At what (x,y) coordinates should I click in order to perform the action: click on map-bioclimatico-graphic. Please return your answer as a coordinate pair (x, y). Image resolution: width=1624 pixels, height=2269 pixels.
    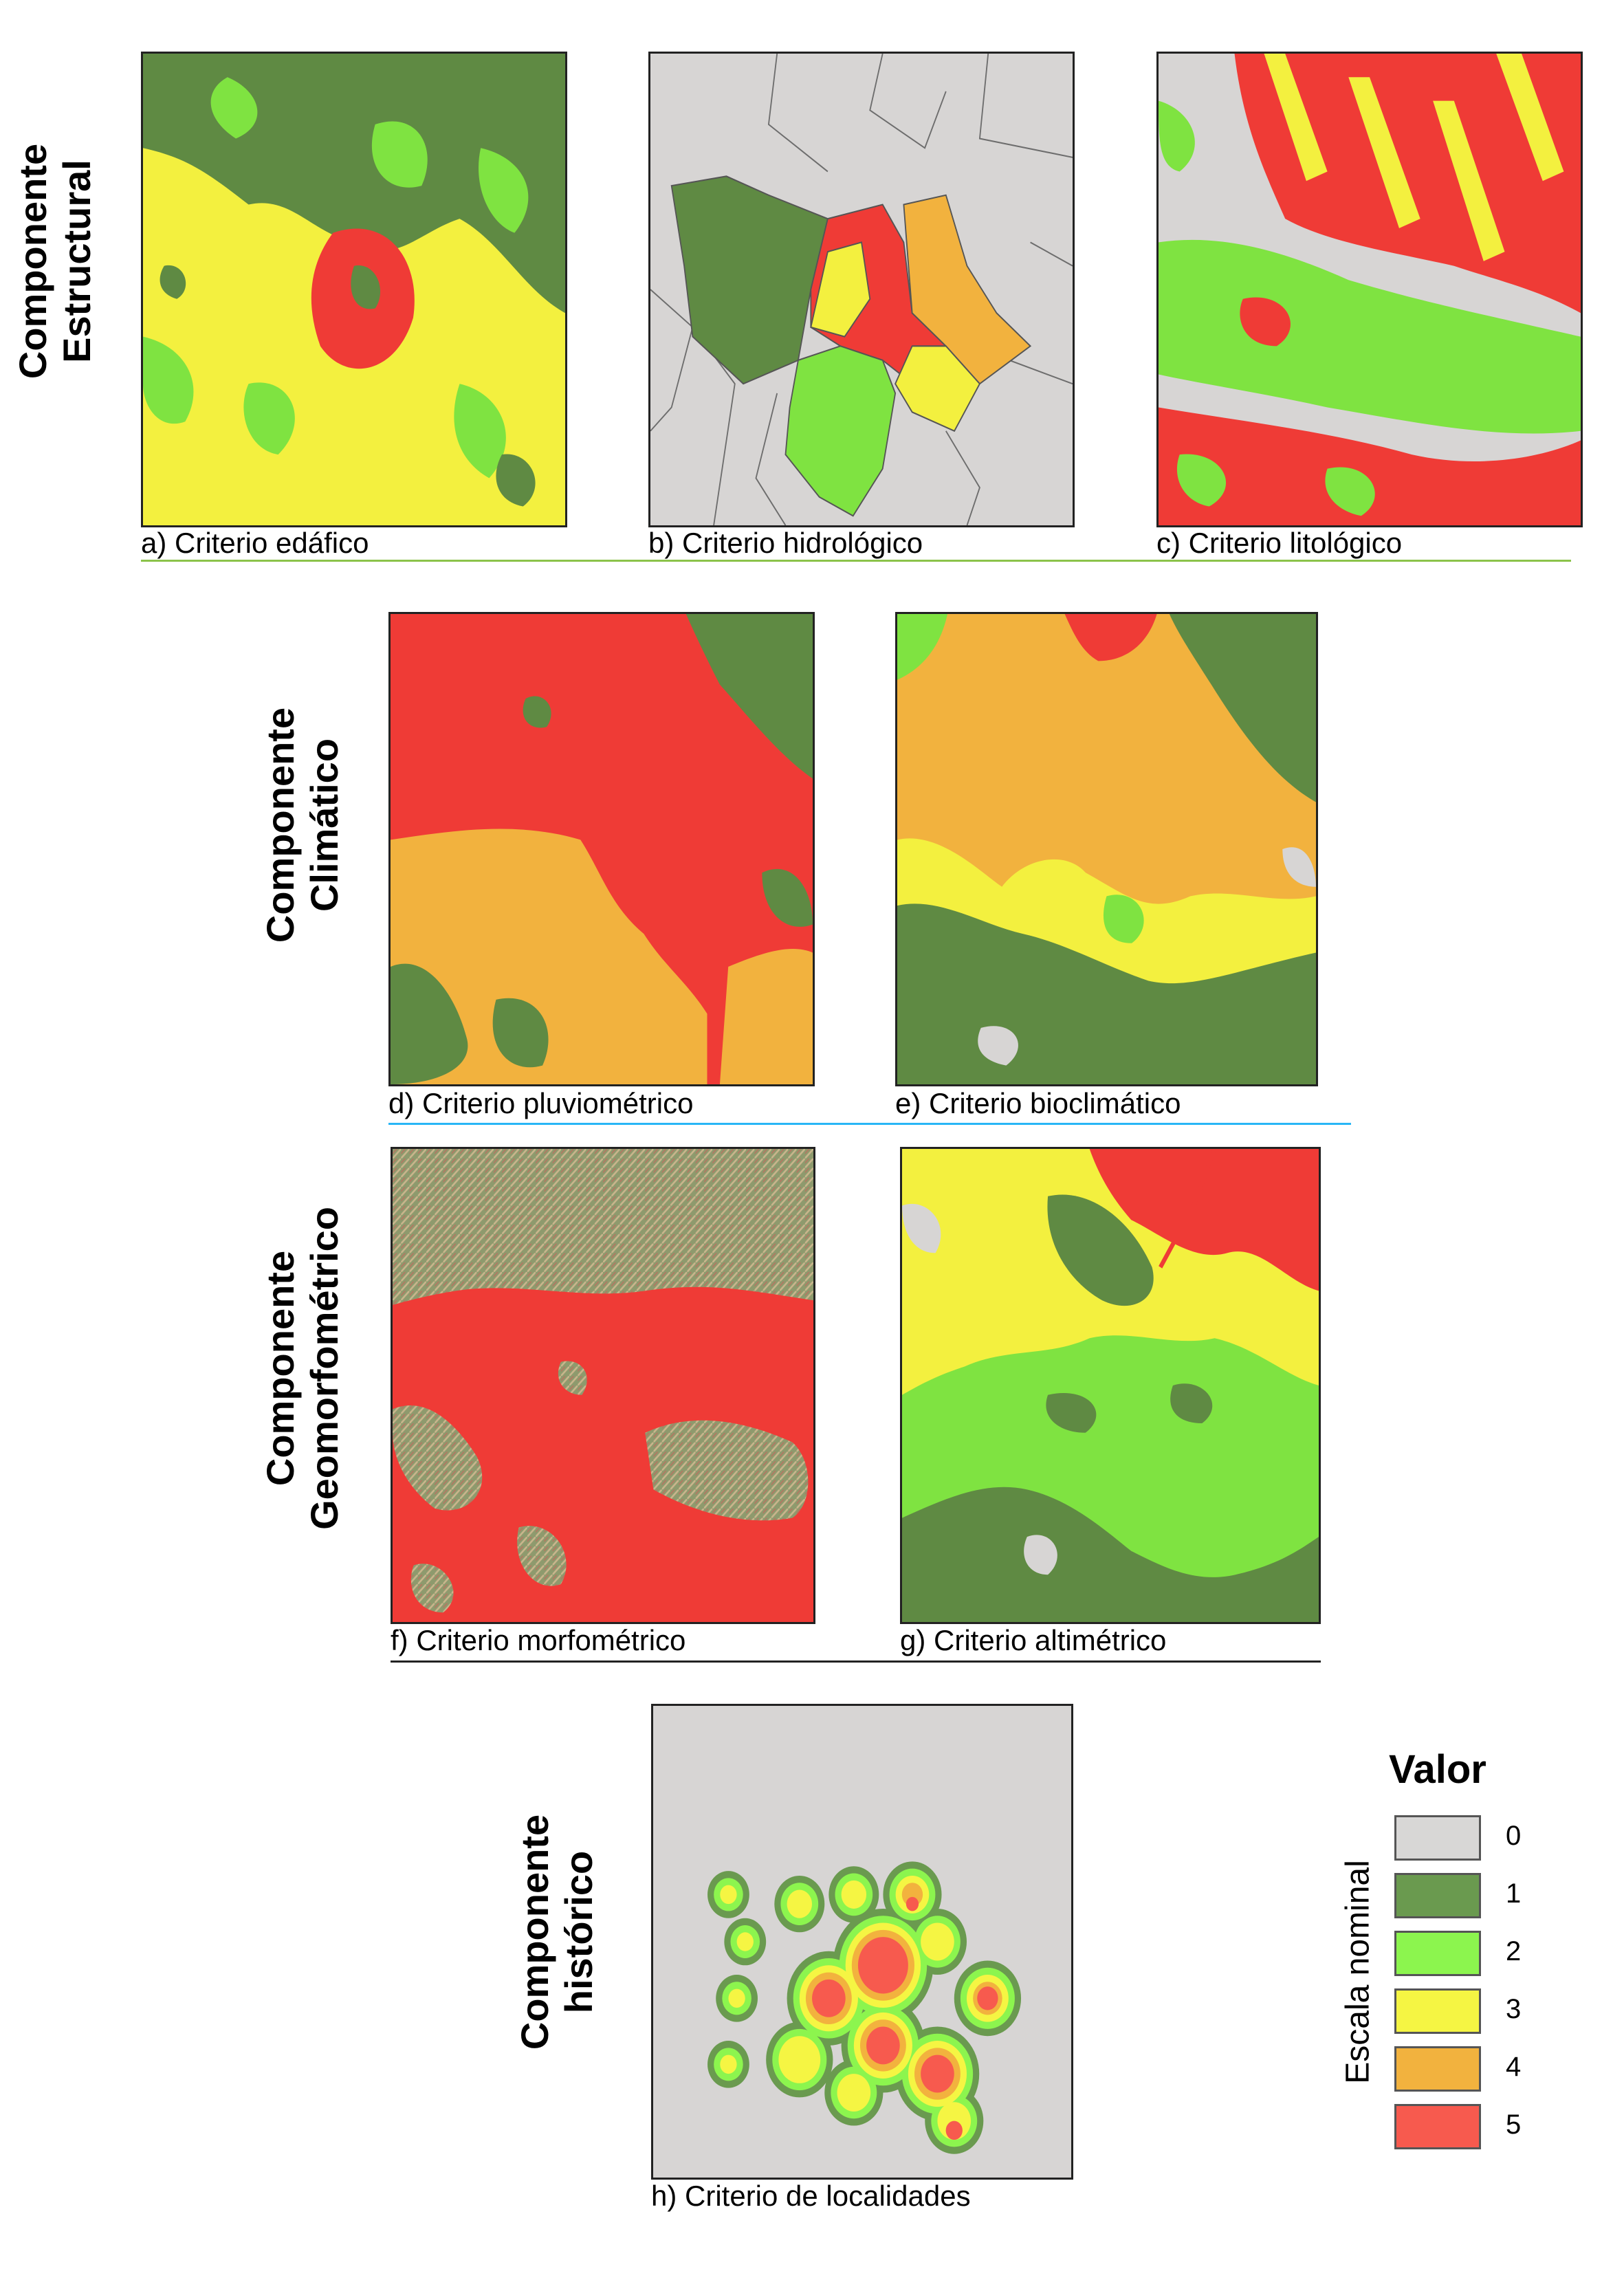
    Looking at the image, I should click on (1106, 849).